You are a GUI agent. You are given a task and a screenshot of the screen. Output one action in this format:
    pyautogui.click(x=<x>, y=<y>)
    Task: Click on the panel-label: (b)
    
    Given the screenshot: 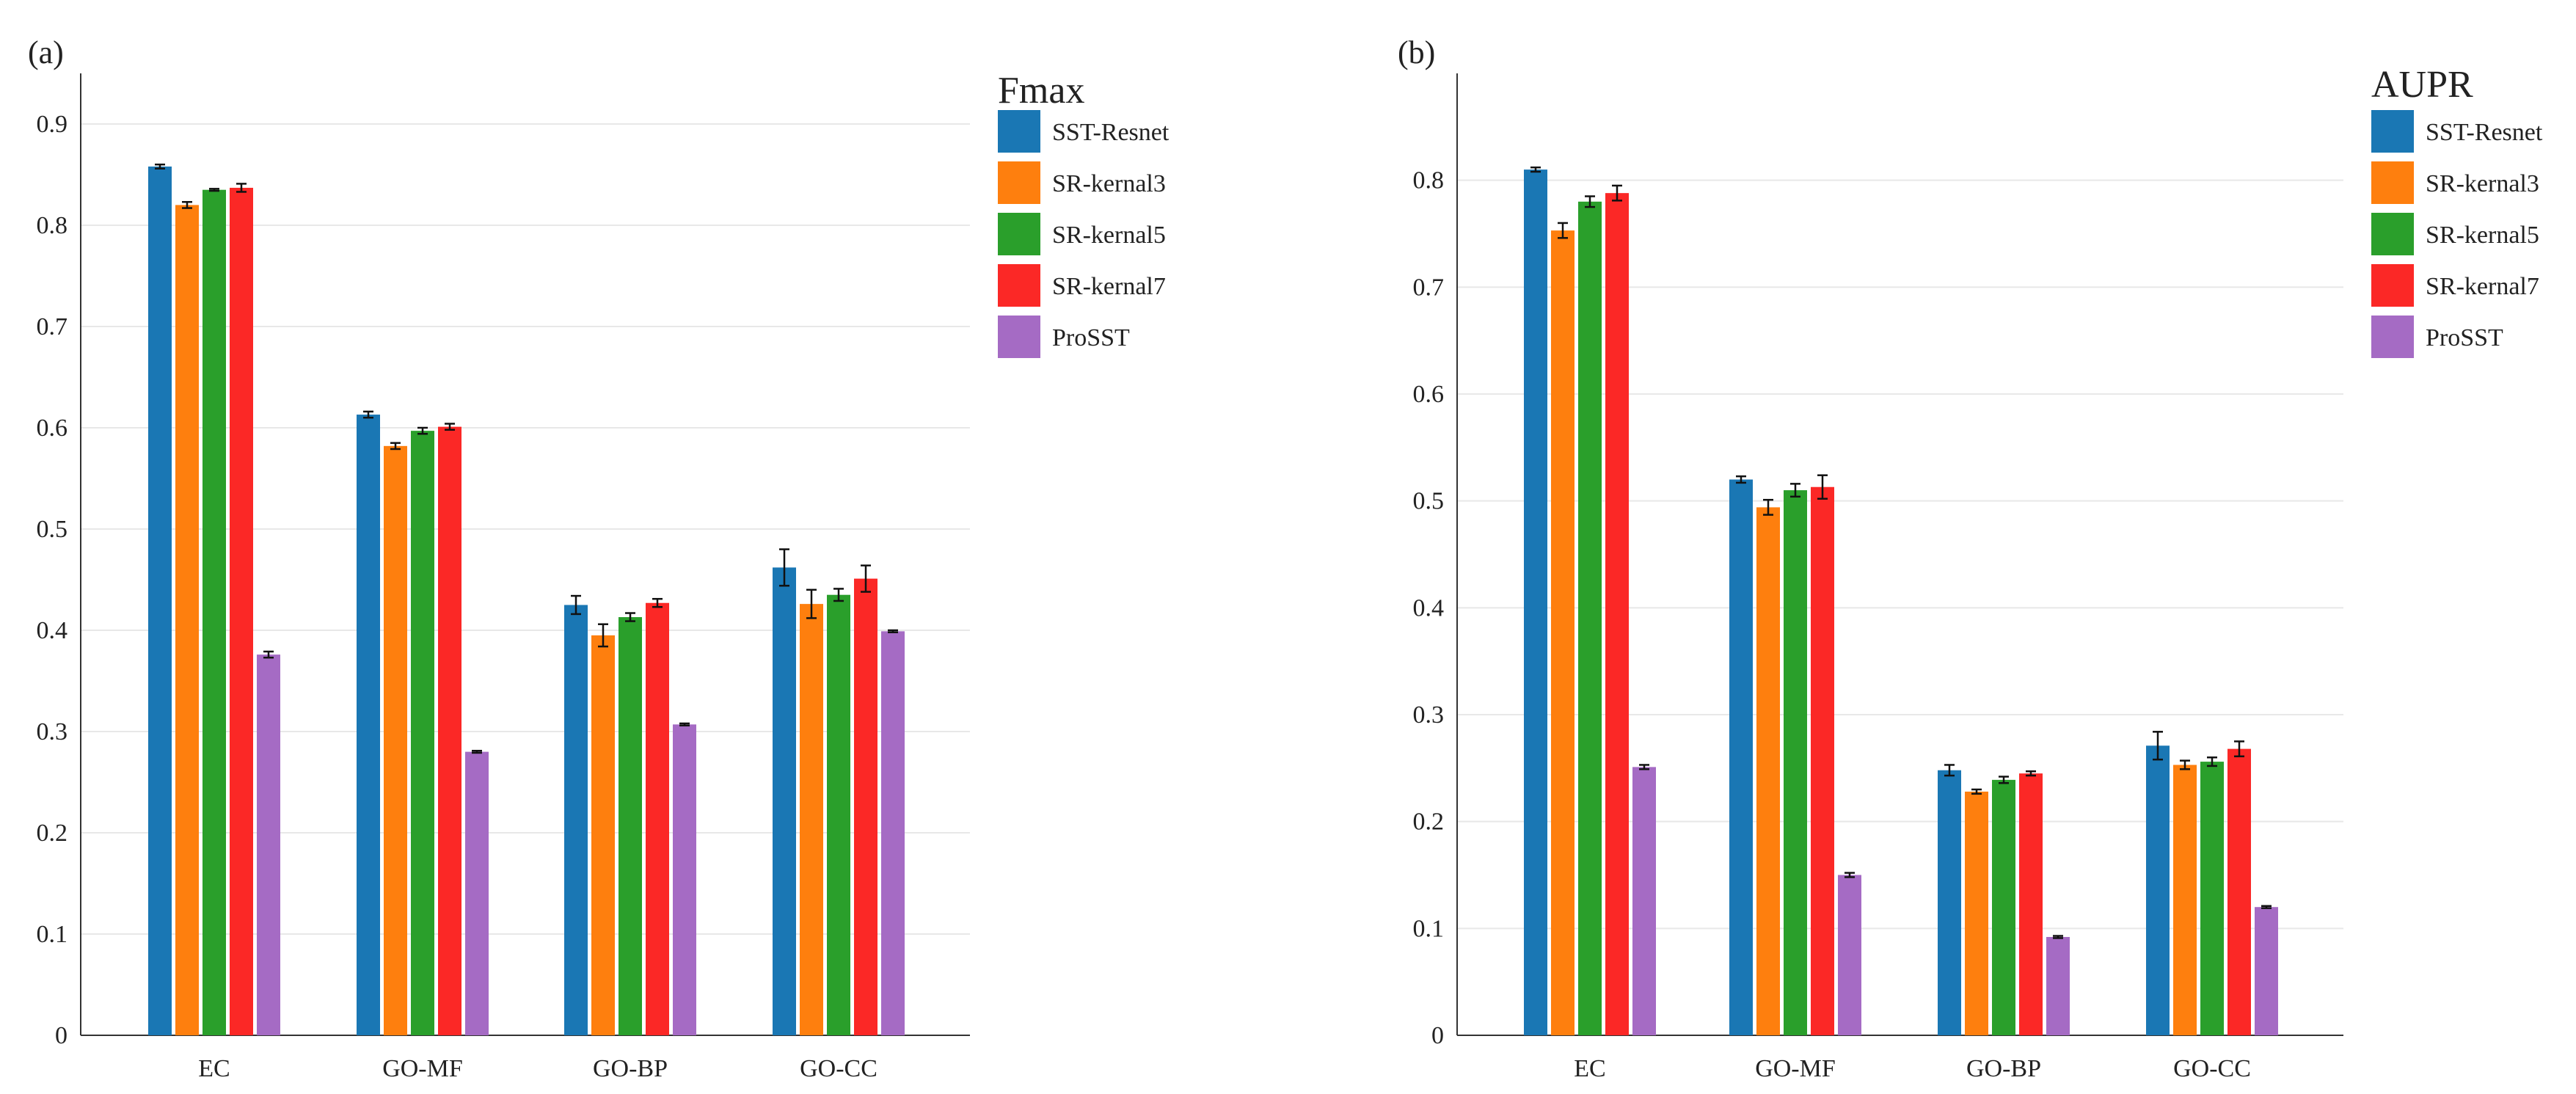 What is the action you would take?
    pyautogui.click(x=1417, y=52)
    